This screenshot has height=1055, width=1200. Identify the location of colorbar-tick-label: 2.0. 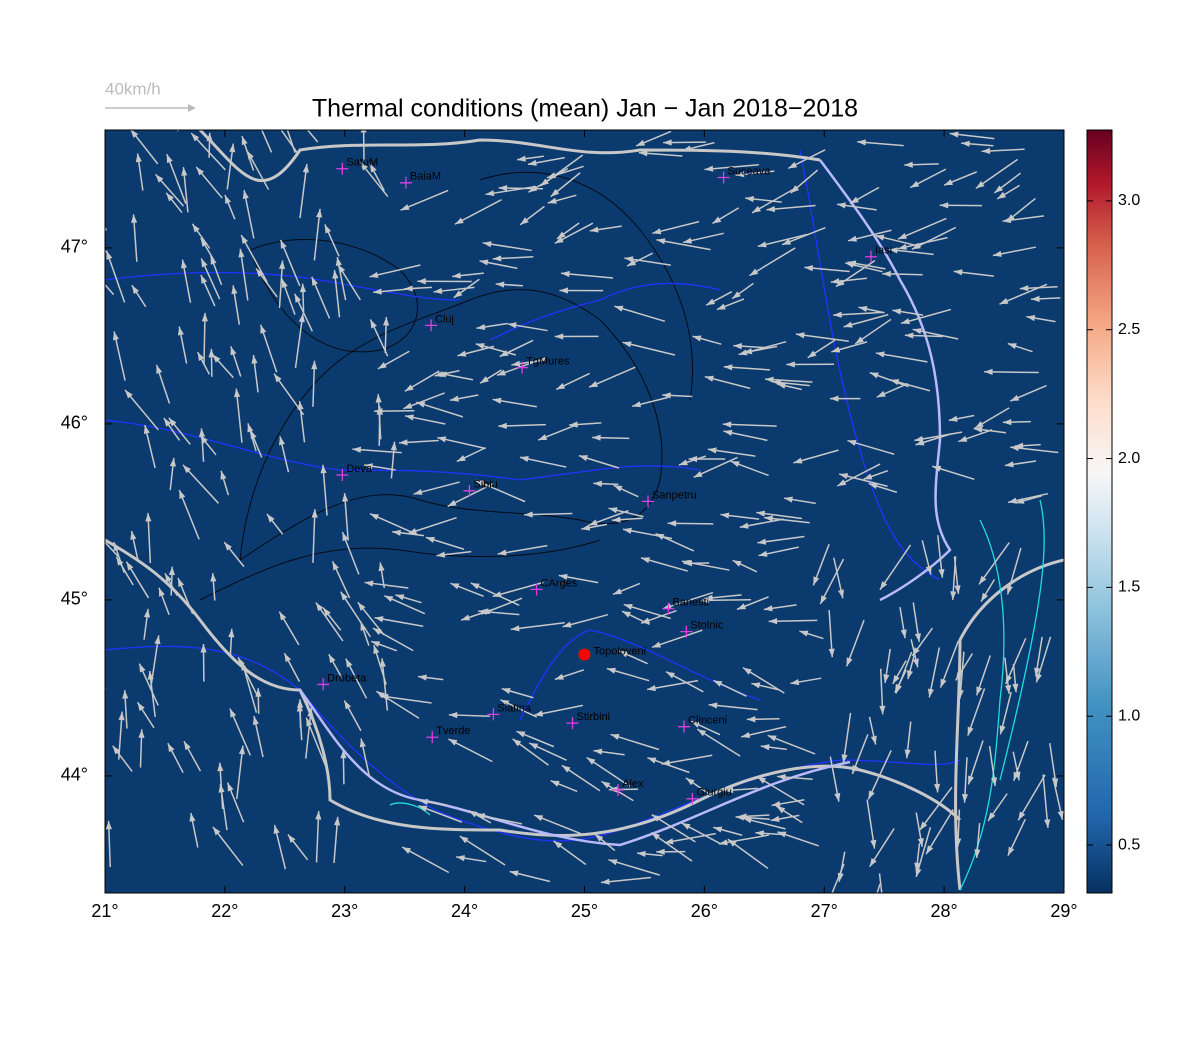
(1129, 458).